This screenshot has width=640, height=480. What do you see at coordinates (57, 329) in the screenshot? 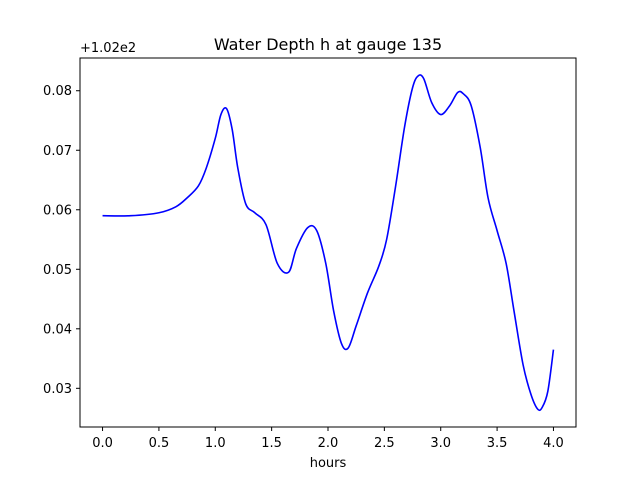
I see `y-tick-label: 0.04` at bounding box center [57, 329].